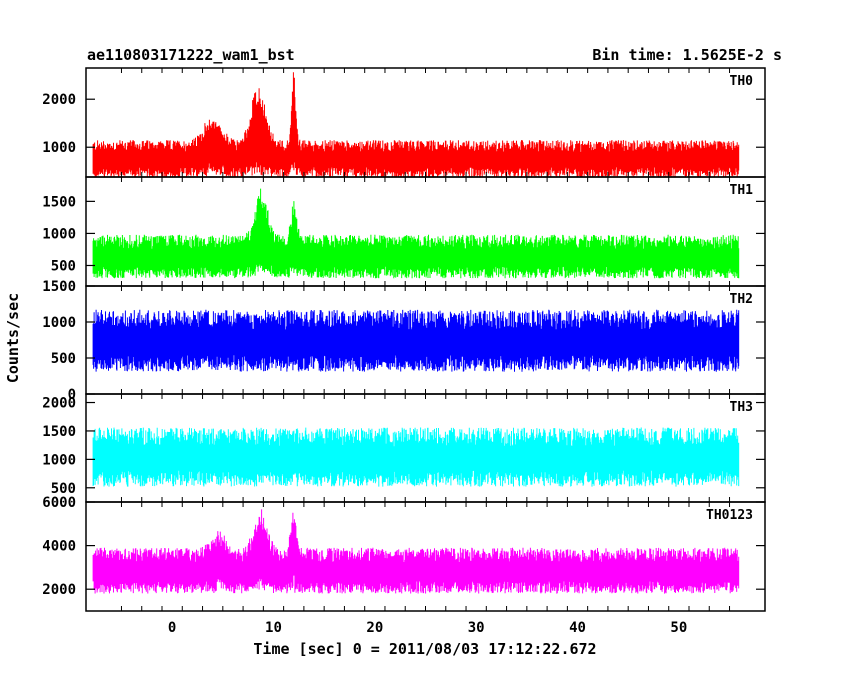 The height and width of the screenshot is (680, 850). I want to click on series-th0, so click(416, 124).